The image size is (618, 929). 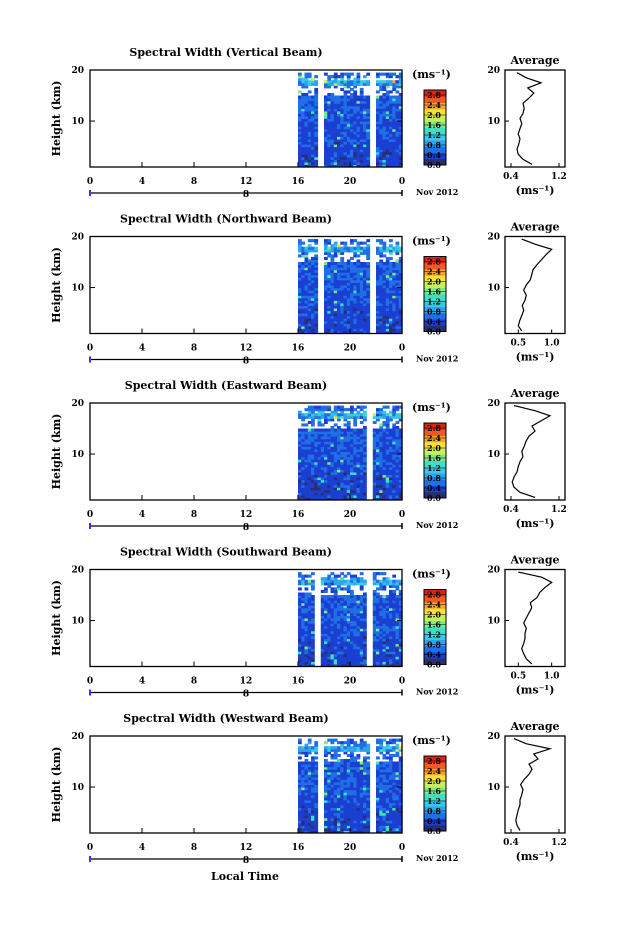 What do you see at coordinates (534, 393) in the screenshot?
I see `profile-title: Average` at bounding box center [534, 393].